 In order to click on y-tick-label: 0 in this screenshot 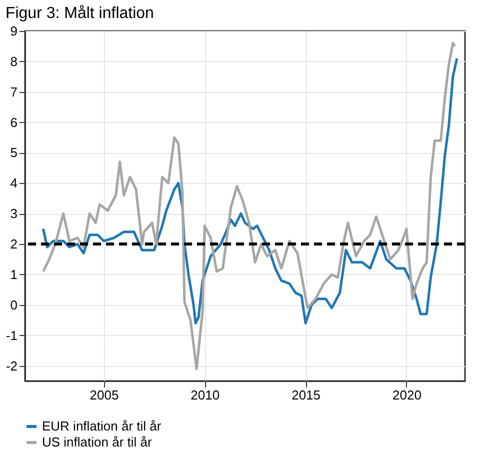, I will do `click(14, 304)`.